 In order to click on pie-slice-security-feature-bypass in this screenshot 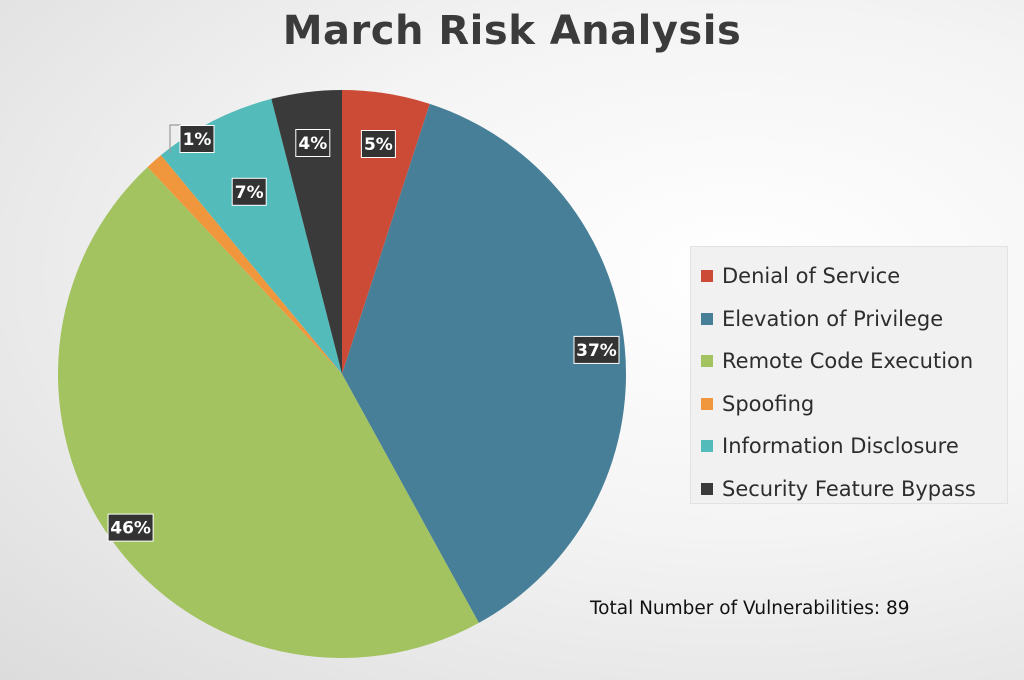, I will do `click(306, 232)`.